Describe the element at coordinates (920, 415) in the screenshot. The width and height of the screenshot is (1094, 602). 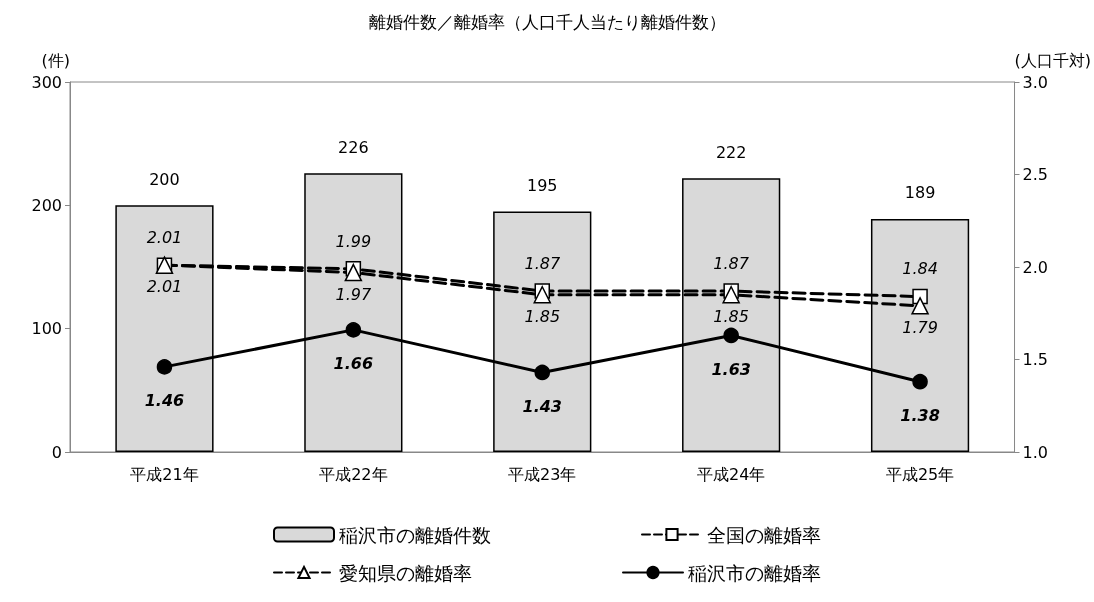
I see `data-label: 1.38` at that location.